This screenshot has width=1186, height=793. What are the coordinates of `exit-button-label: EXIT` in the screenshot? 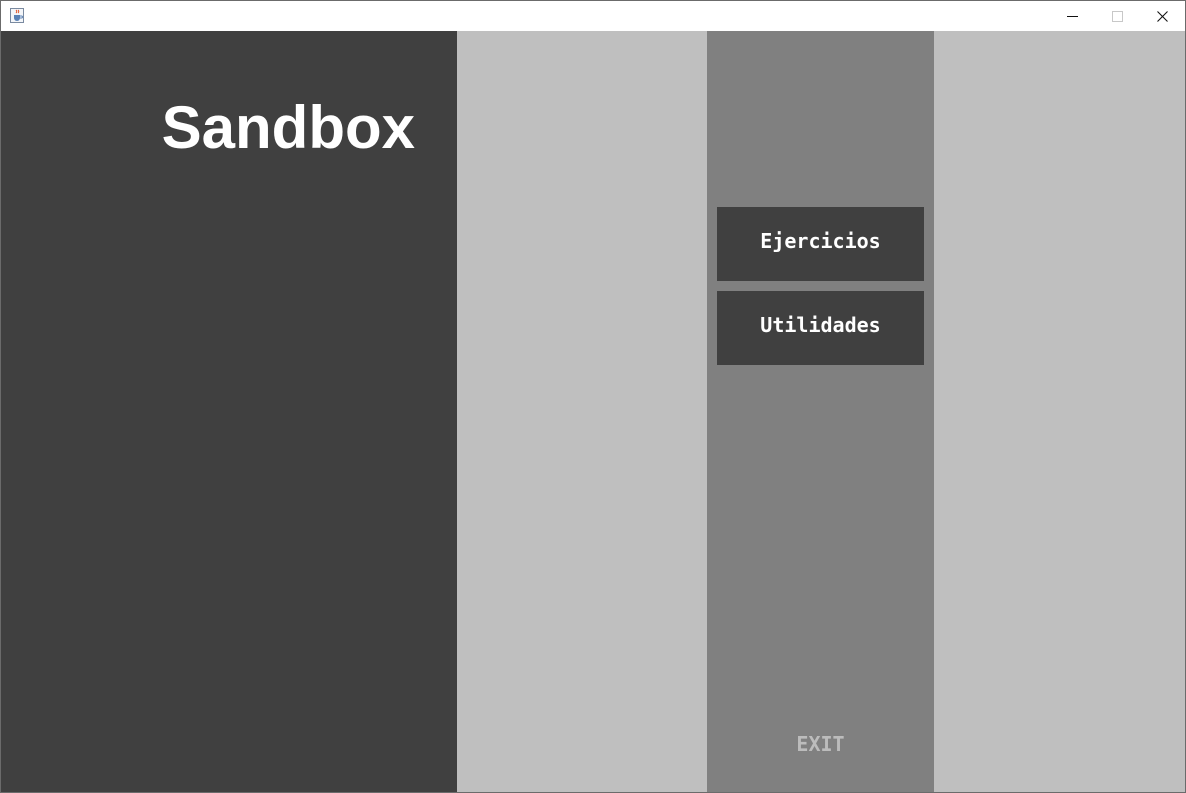 It's located at (820, 744).